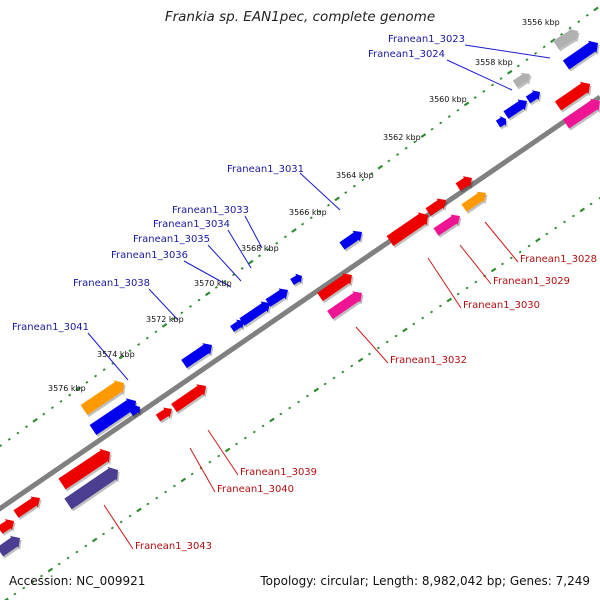 The image size is (600, 600). Describe the element at coordinates (355, 175) in the screenshot. I see `kbp-marker: 3564 kbp` at that location.